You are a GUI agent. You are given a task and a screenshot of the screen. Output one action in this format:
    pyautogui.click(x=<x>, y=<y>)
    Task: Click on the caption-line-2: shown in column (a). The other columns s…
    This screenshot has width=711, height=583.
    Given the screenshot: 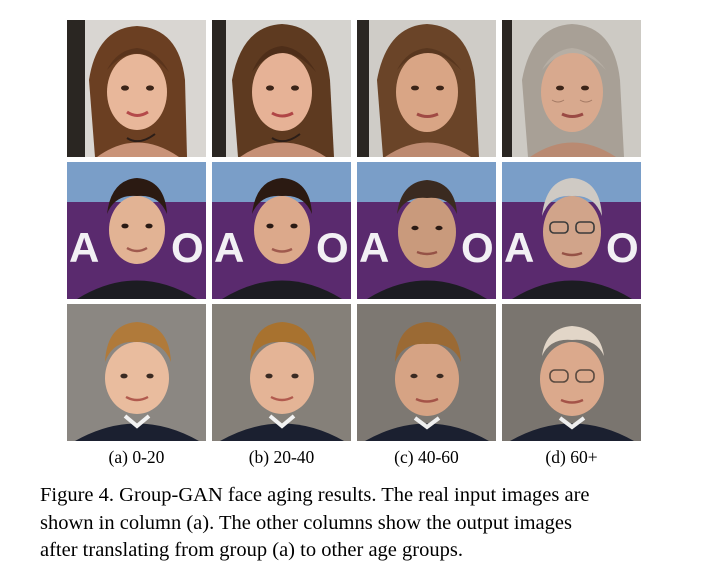 What is the action you would take?
    pyautogui.click(x=306, y=522)
    